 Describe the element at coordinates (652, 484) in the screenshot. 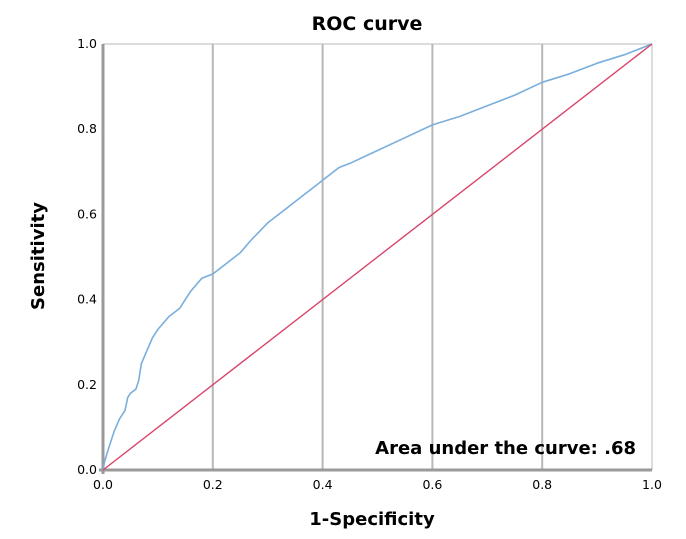

I see `x-tick-label-5: 1.0` at that location.